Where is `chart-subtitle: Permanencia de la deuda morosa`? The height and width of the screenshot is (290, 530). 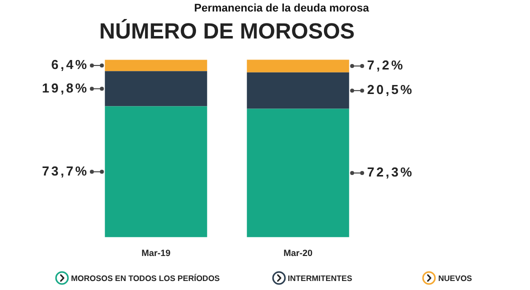 chart-subtitle: Permanencia de la deuda morosa is located at coordinates (282, 8).